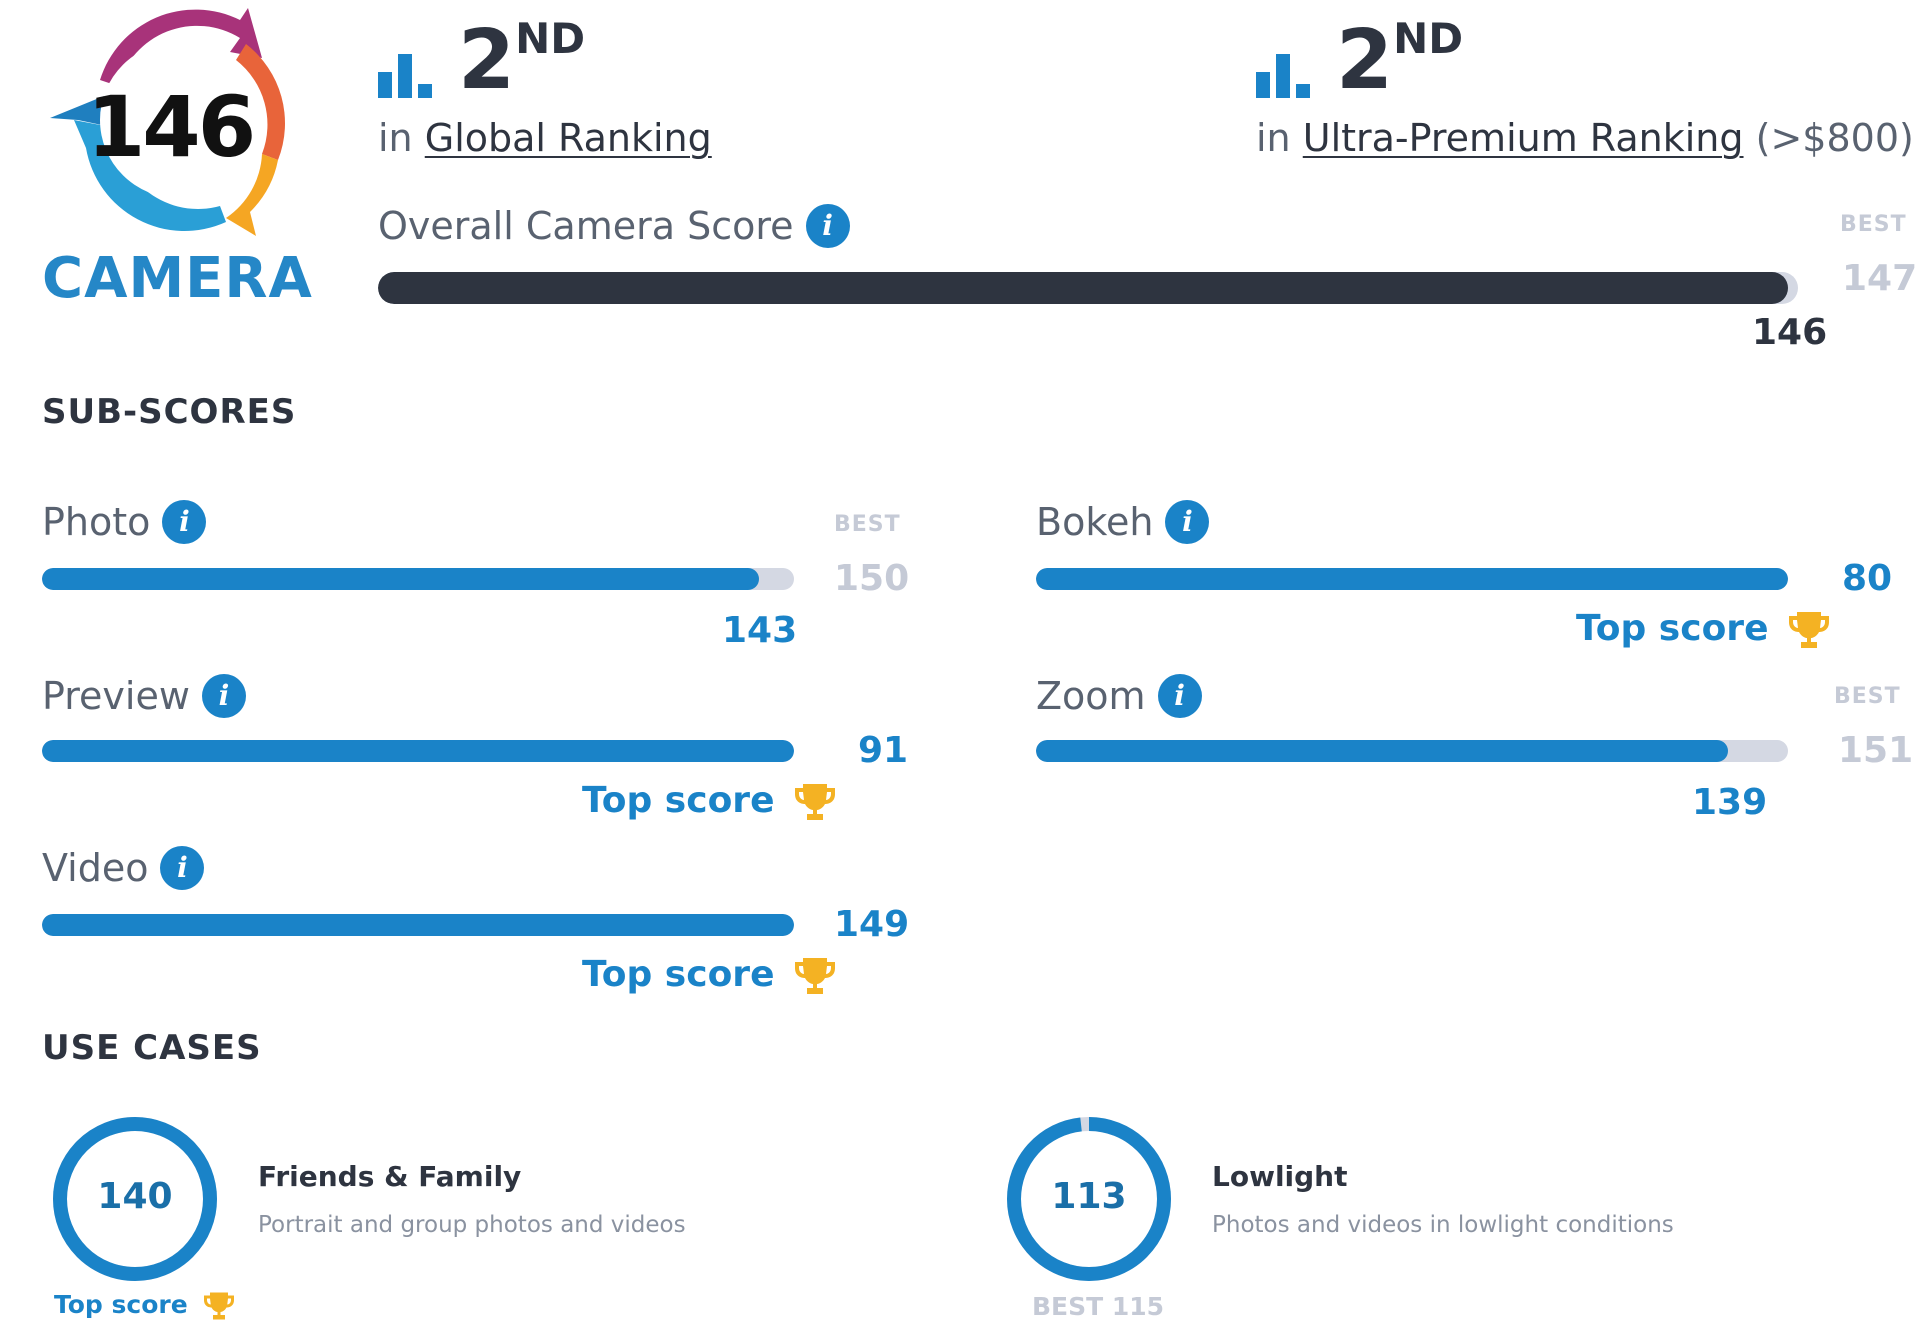 This screenshot has height=1331, width=1920. I want to click on preview-score: 91, so click(883, 750).